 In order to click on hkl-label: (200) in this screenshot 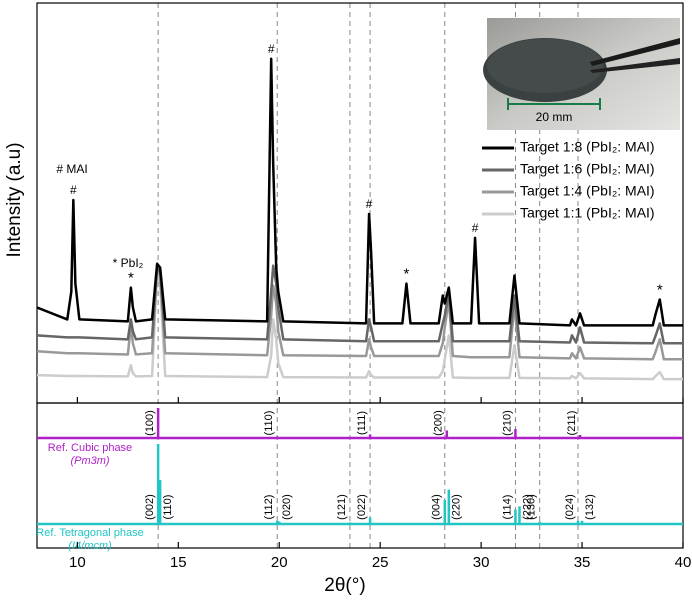, I will do `click(439, 423)`.